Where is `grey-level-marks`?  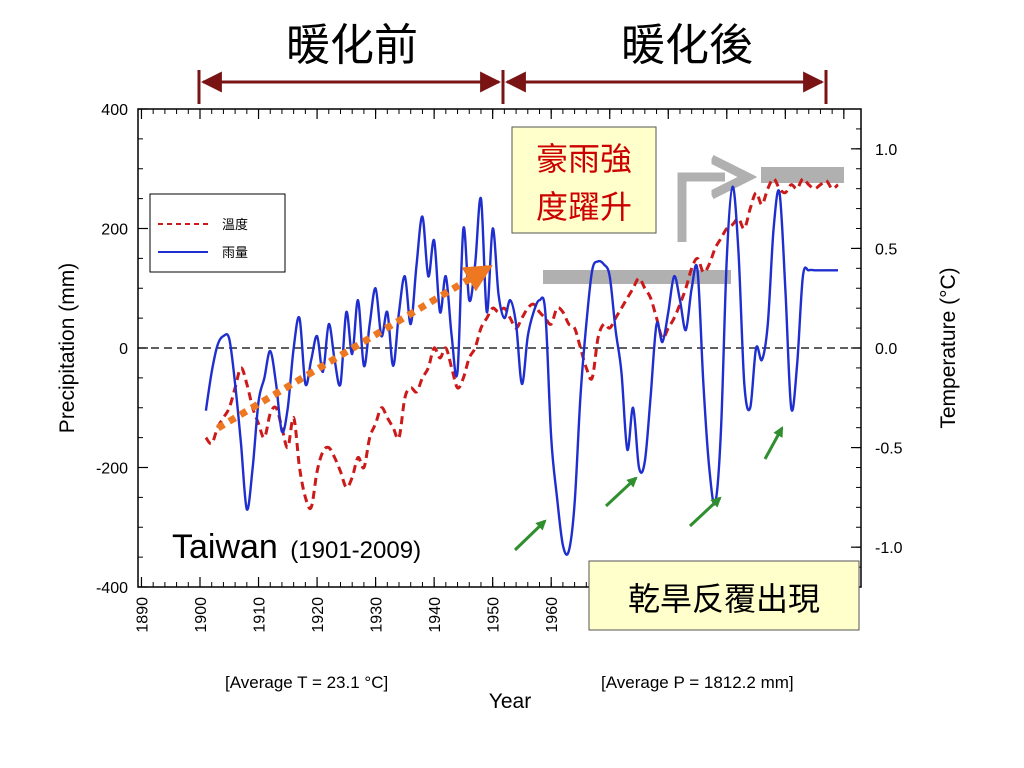 grey-level-marks is located at coordinates (693, 225).